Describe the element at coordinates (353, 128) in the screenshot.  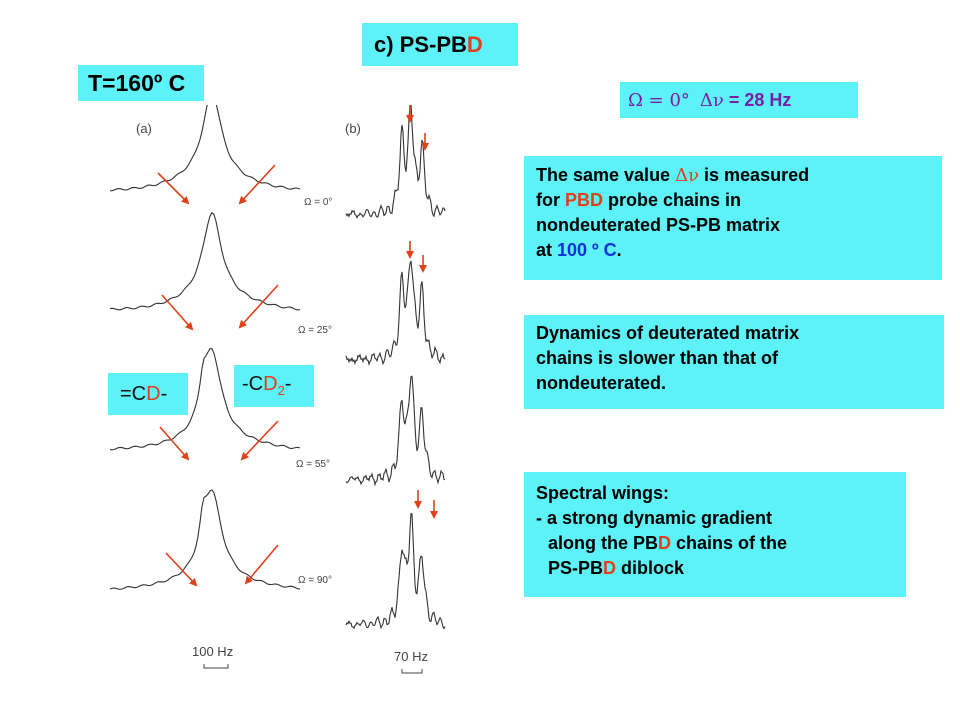
I see `panel-b-label: (b)` at that location.